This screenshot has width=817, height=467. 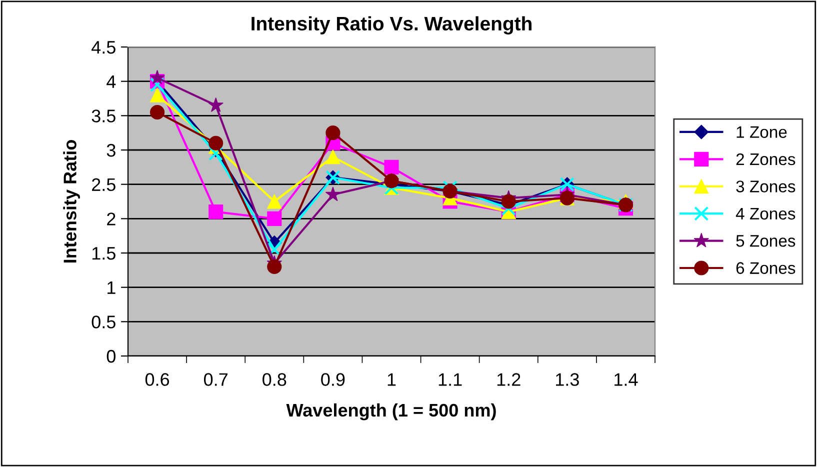 What do you see at coordinates (766, 186) in the screenshot?
I see `legend-label: 3 Zones` at bounding box center [766, 186].